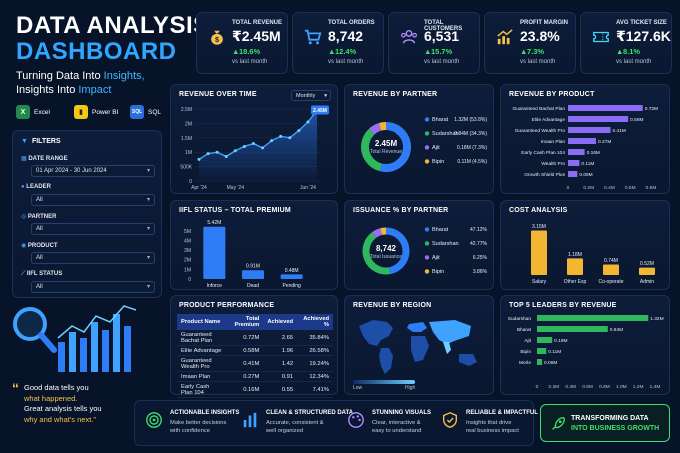 This screenshot has width=680, height=453. What do you see at coordinates (315, 363) in the screenshot?
I see `table-cell: 19.24%` at bounding box center [315, 363].